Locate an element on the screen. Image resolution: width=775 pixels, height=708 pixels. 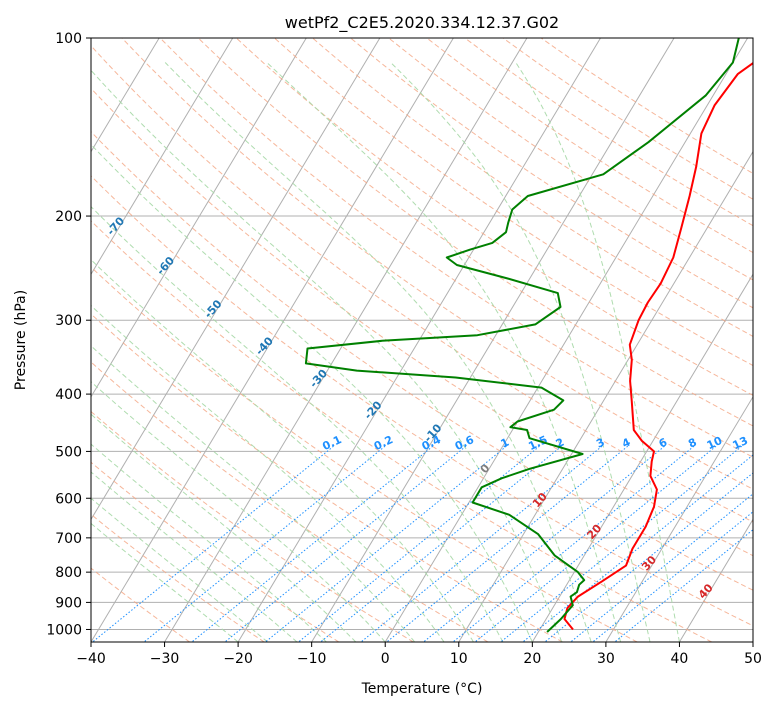
y-tick-label: 500 is located at coordinates (68, 452).